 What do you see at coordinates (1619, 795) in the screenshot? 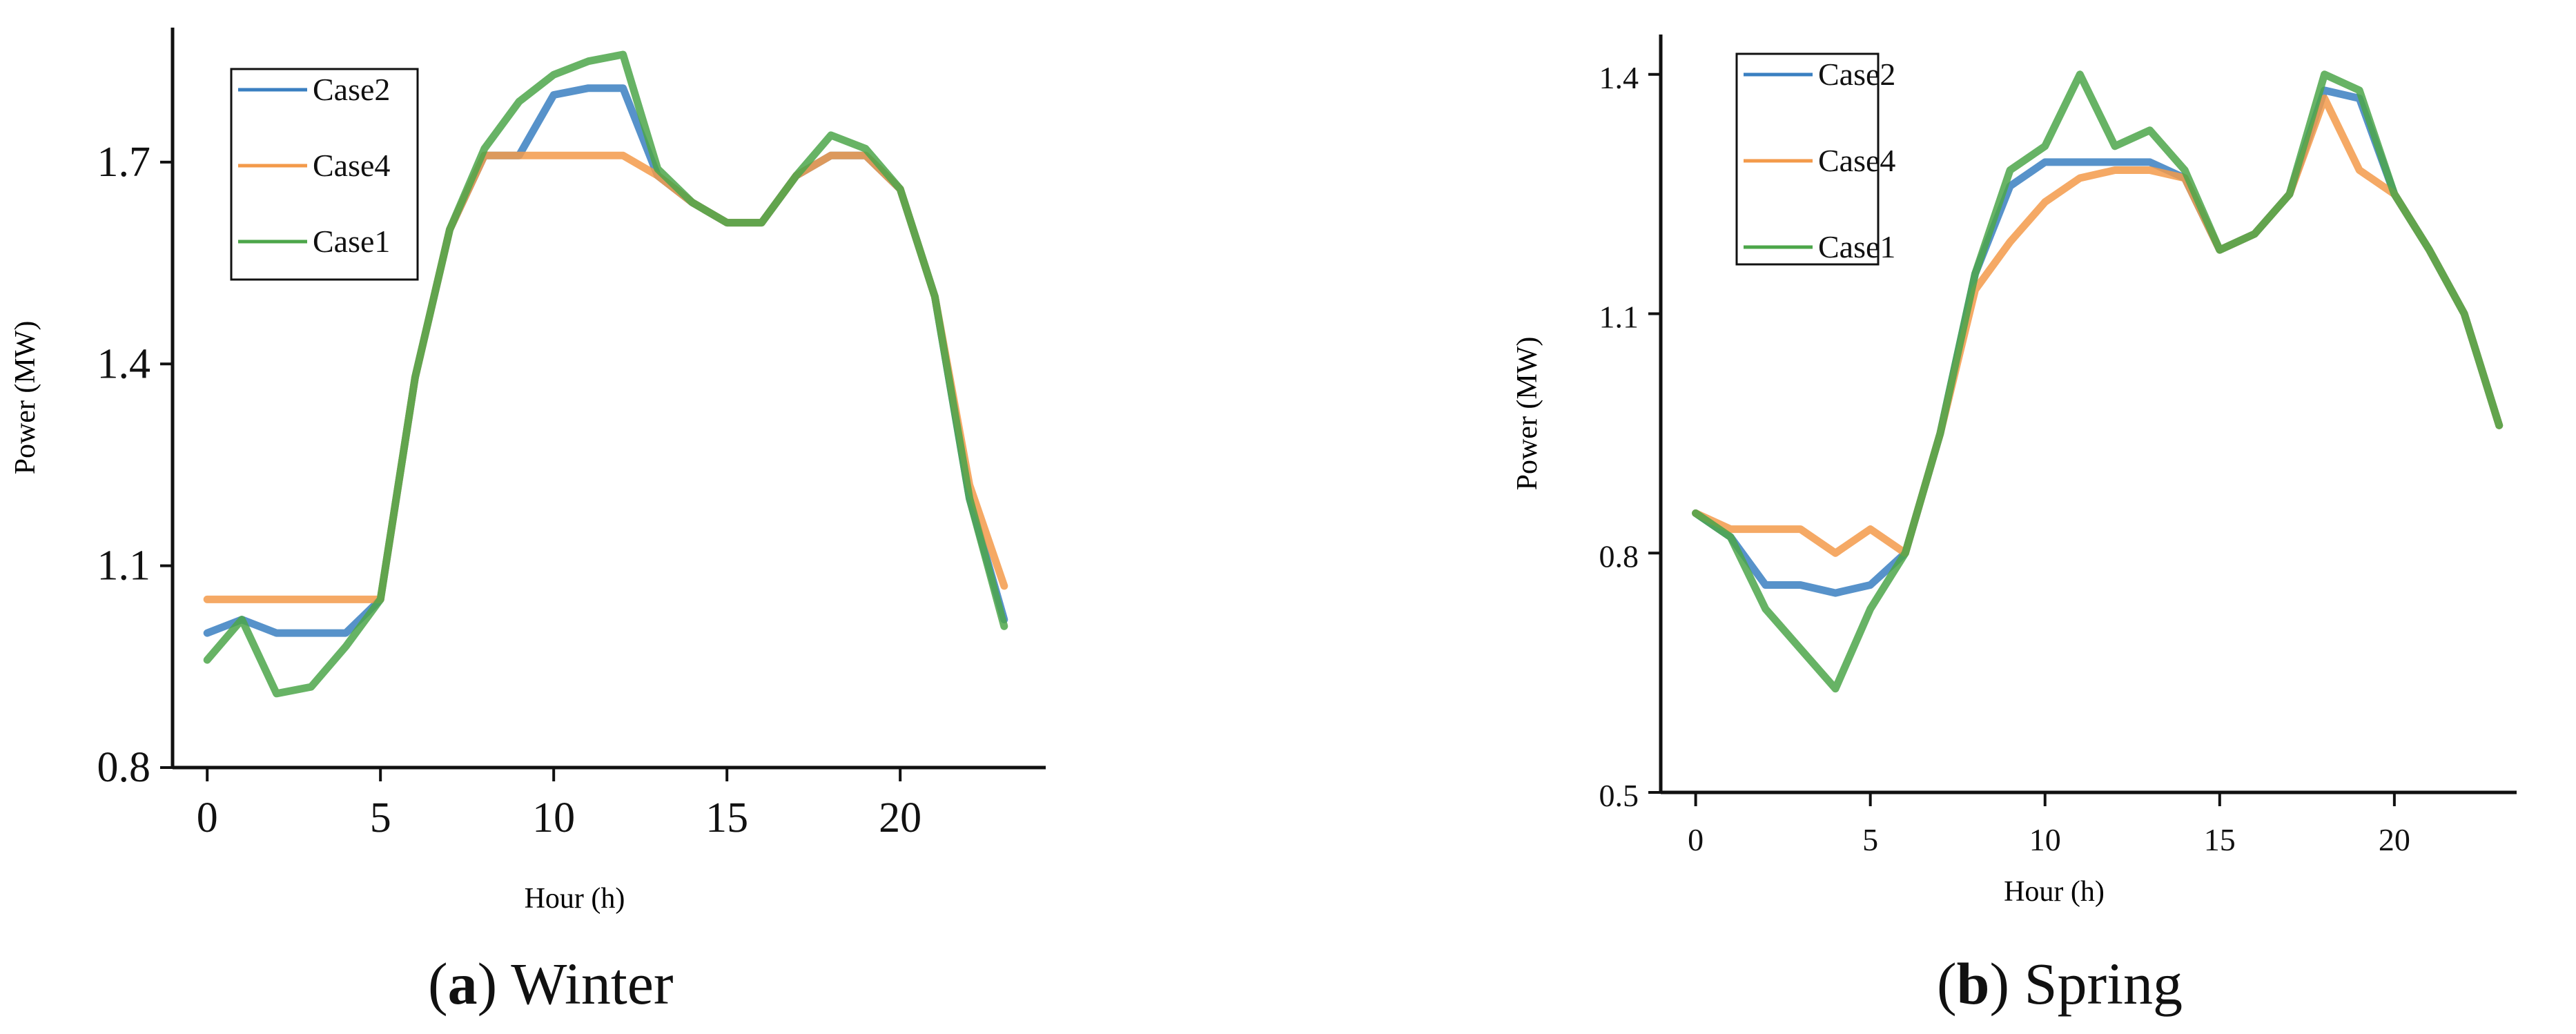
I see `y-tick-label: 0.5` at bounding box center [1619, 795].